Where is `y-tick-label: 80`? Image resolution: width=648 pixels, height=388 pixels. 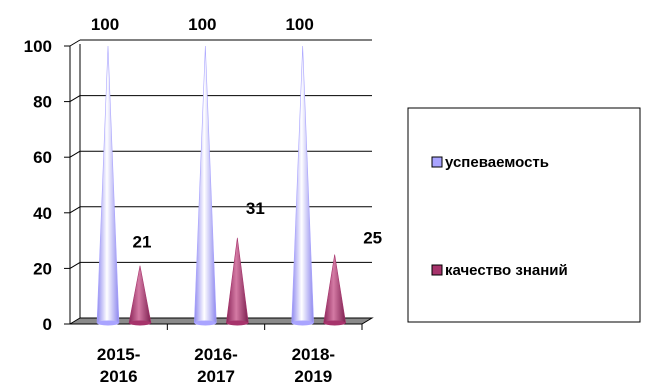 y-tick-label: 80 is located at coordinates (42, 102).